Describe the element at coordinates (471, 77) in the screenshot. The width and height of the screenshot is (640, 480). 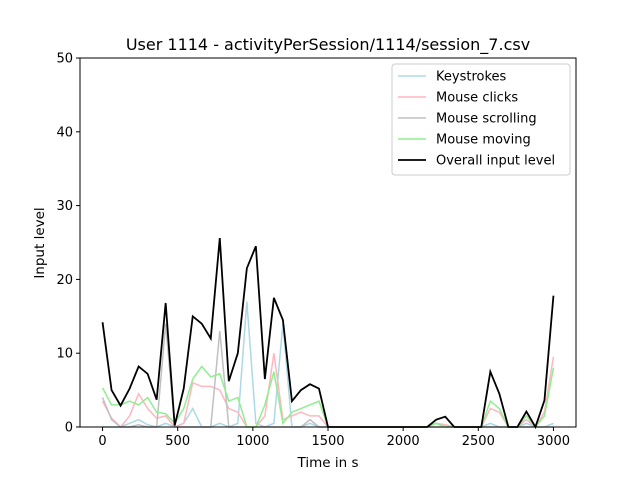
I see `legend-entry: Keystrokes` at that location.